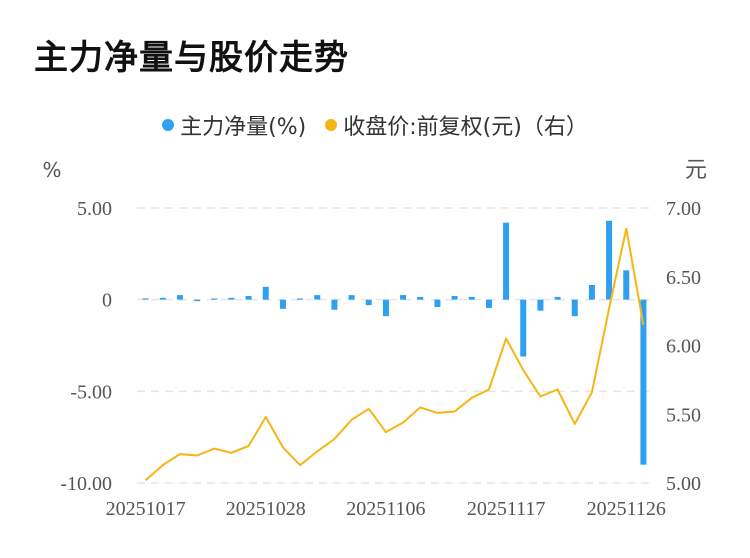 This screenshot has height=558, width=750. Describe the element at coordinates (683, 209) in the screenshot. I see `right-tick-label: 7.00` at that location.